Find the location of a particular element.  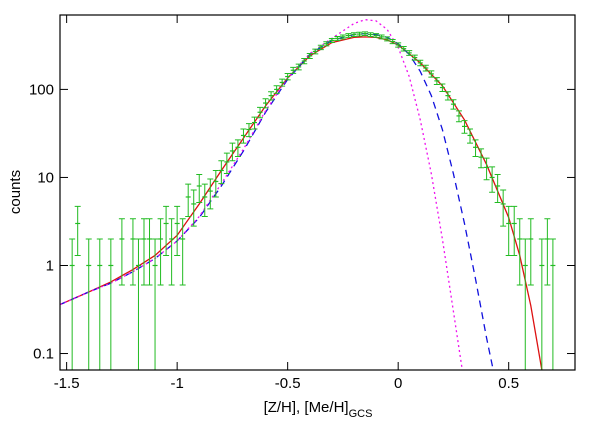

y-tick-label: 100 is located at coordinates (41, 89).